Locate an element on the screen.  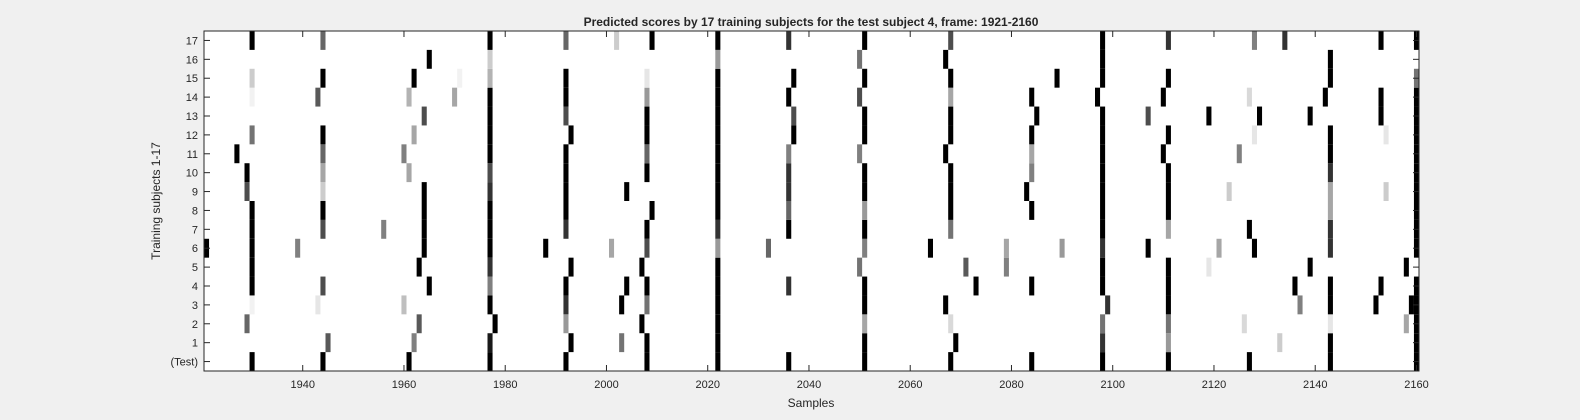
x-tick-label: 1940 is located at coordinates (302, 385).